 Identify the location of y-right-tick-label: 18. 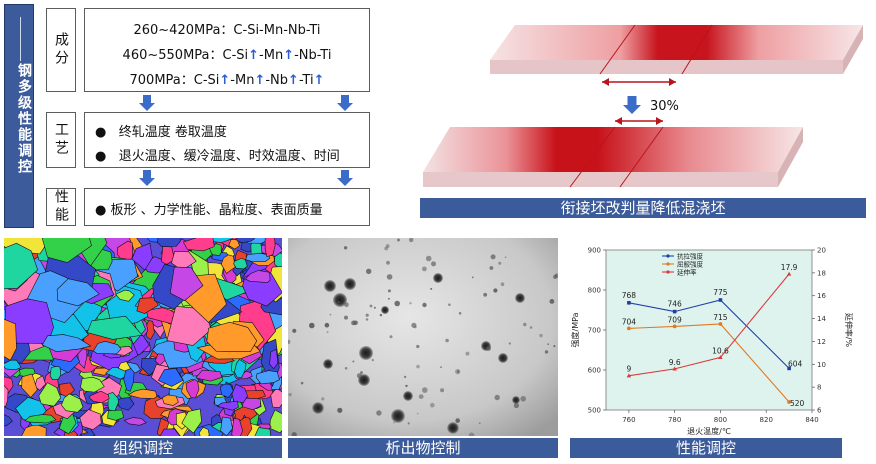
(821, 273).